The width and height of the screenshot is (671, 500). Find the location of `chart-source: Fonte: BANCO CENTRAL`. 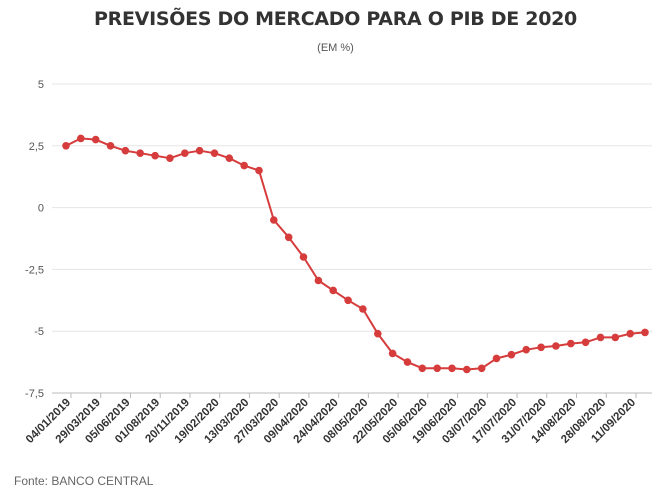

chart-source: Fonte: BANCO CENTRAL is located at coordinates (84, 481).